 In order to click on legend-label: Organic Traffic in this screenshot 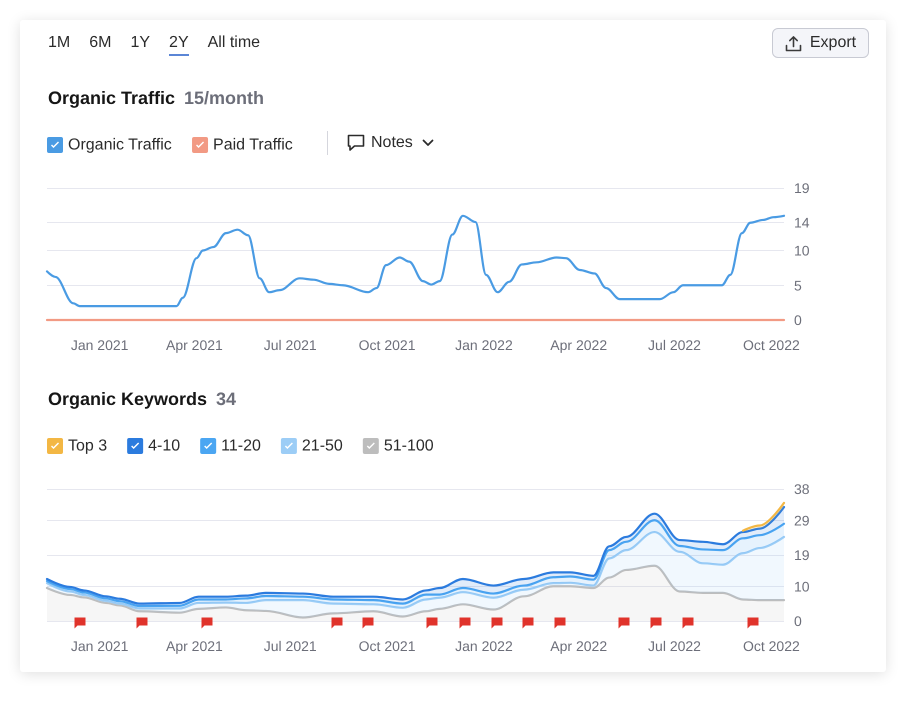, I will do `click(120, 145)`.